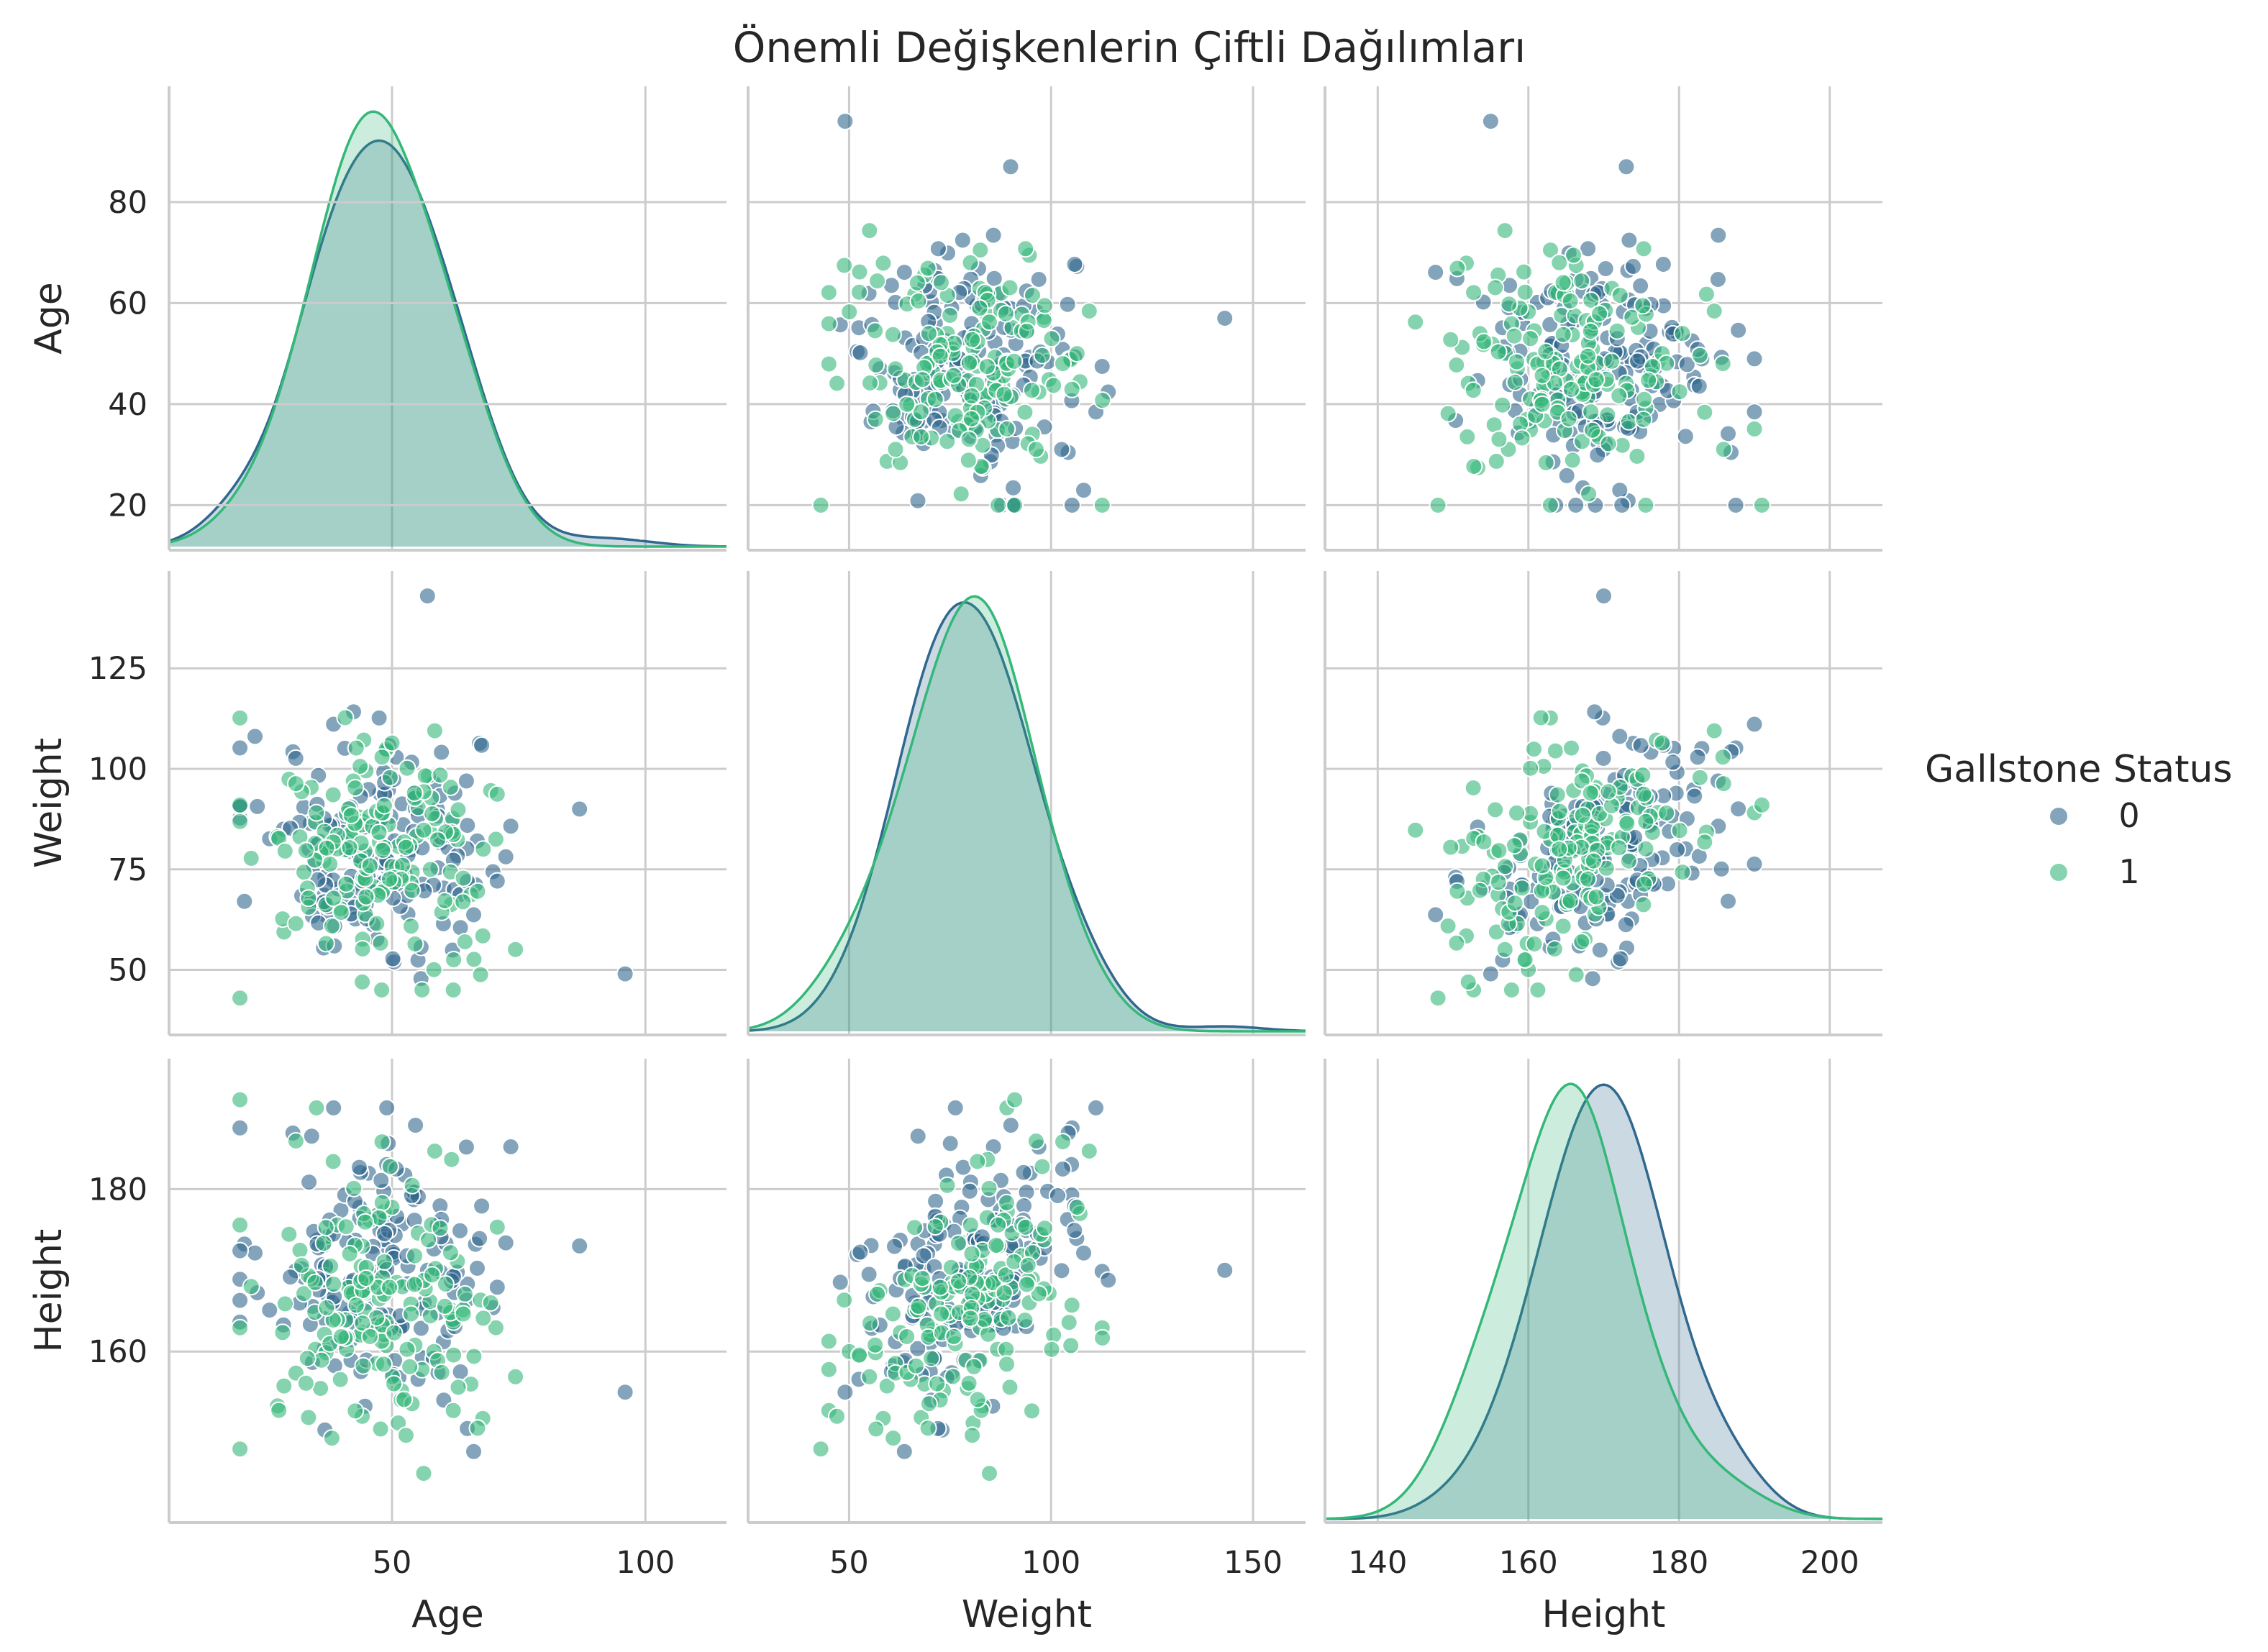 The image size is (2268, 1652). What do you see at coordinates (127, 303) in the screenshot?
I see `y-tick-label: 60` at bounding box center [127, 303].